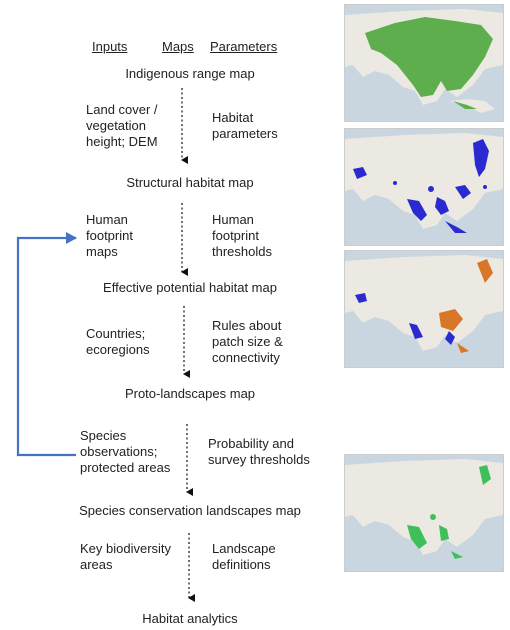  What do you see at coordinates (190, 287) in the screenshot?
I see `stage-effective-habitat: Effective potential habitat map` at bounding box center [190, 287].